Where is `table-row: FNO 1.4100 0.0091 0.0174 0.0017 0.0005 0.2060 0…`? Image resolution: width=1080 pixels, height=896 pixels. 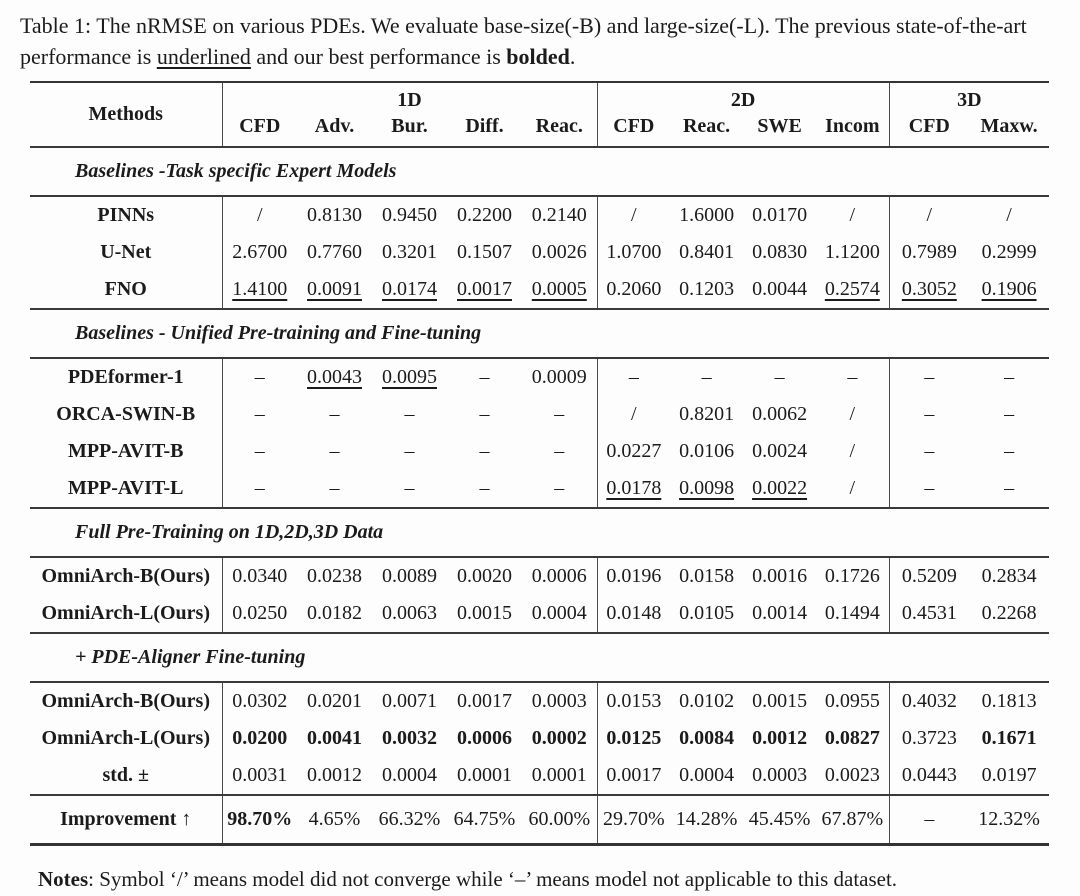
table-row: FNO 1.4100 0.0091 0.0174 0.0017 0.0005 0.2060 0… is located at coordinates (539, 290).